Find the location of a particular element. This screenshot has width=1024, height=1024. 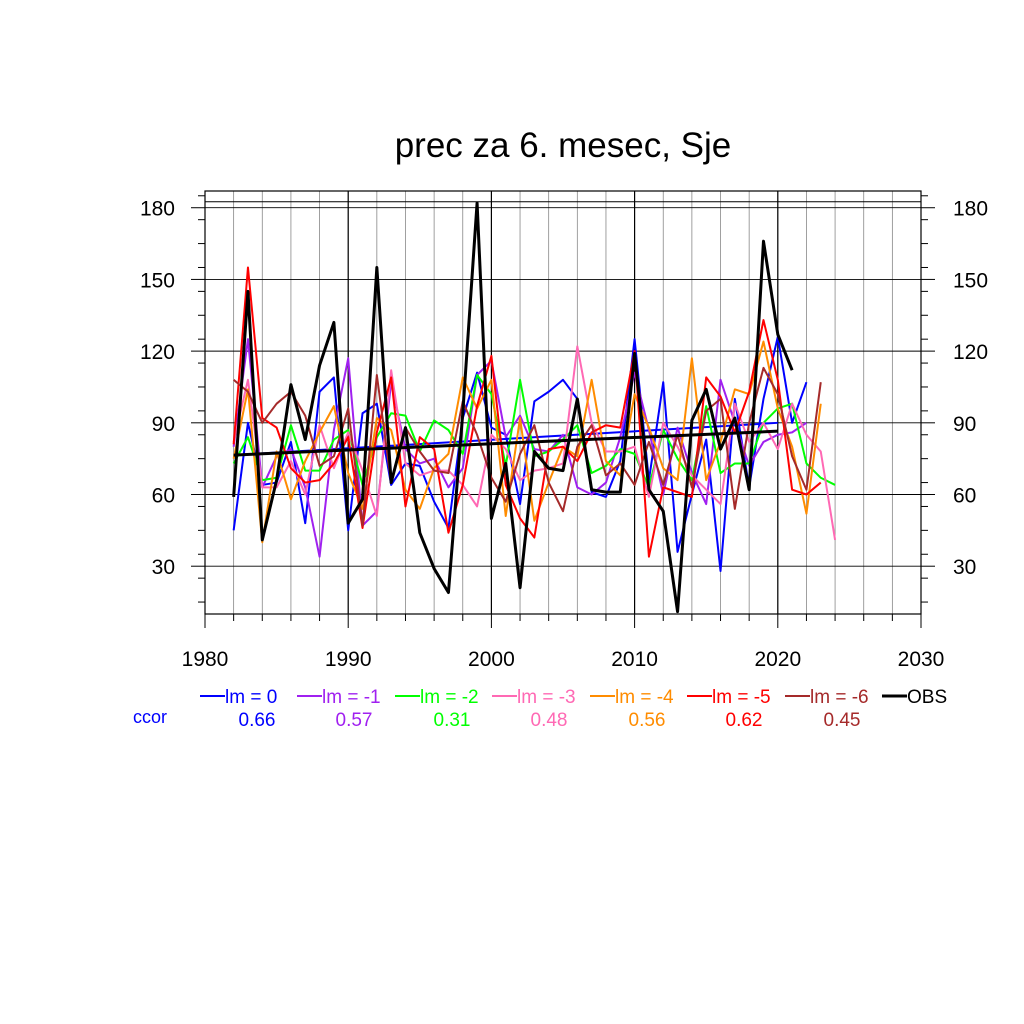

y-tick-label-left: 120 is located at coordinates (157, 352).